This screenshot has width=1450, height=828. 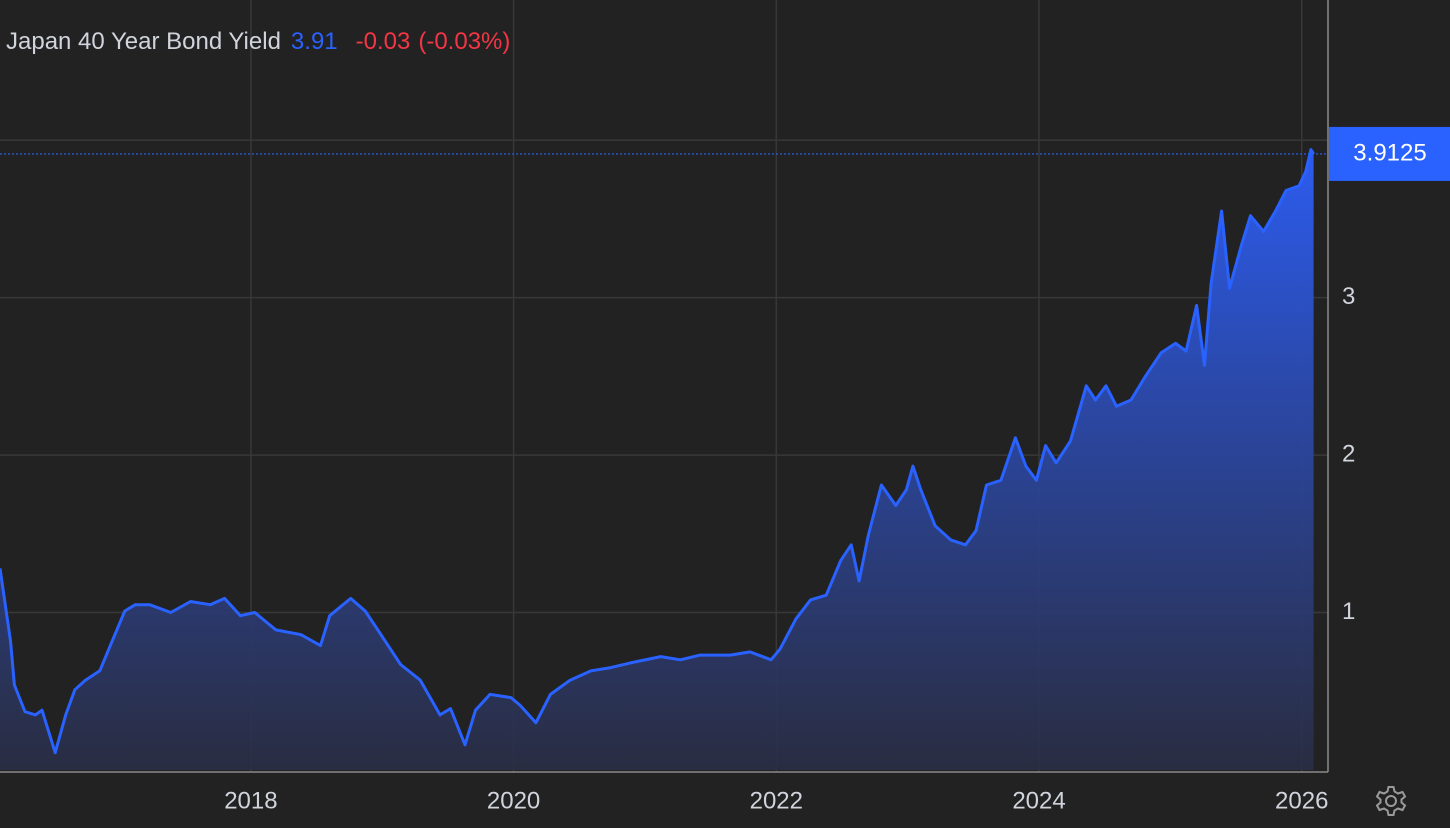 I want to click on last-price: 3.91, so click(x=314, y=41).